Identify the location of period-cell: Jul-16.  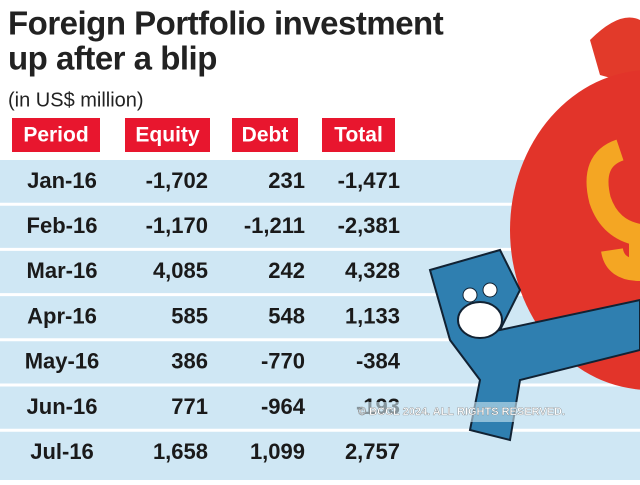
(62, 451).